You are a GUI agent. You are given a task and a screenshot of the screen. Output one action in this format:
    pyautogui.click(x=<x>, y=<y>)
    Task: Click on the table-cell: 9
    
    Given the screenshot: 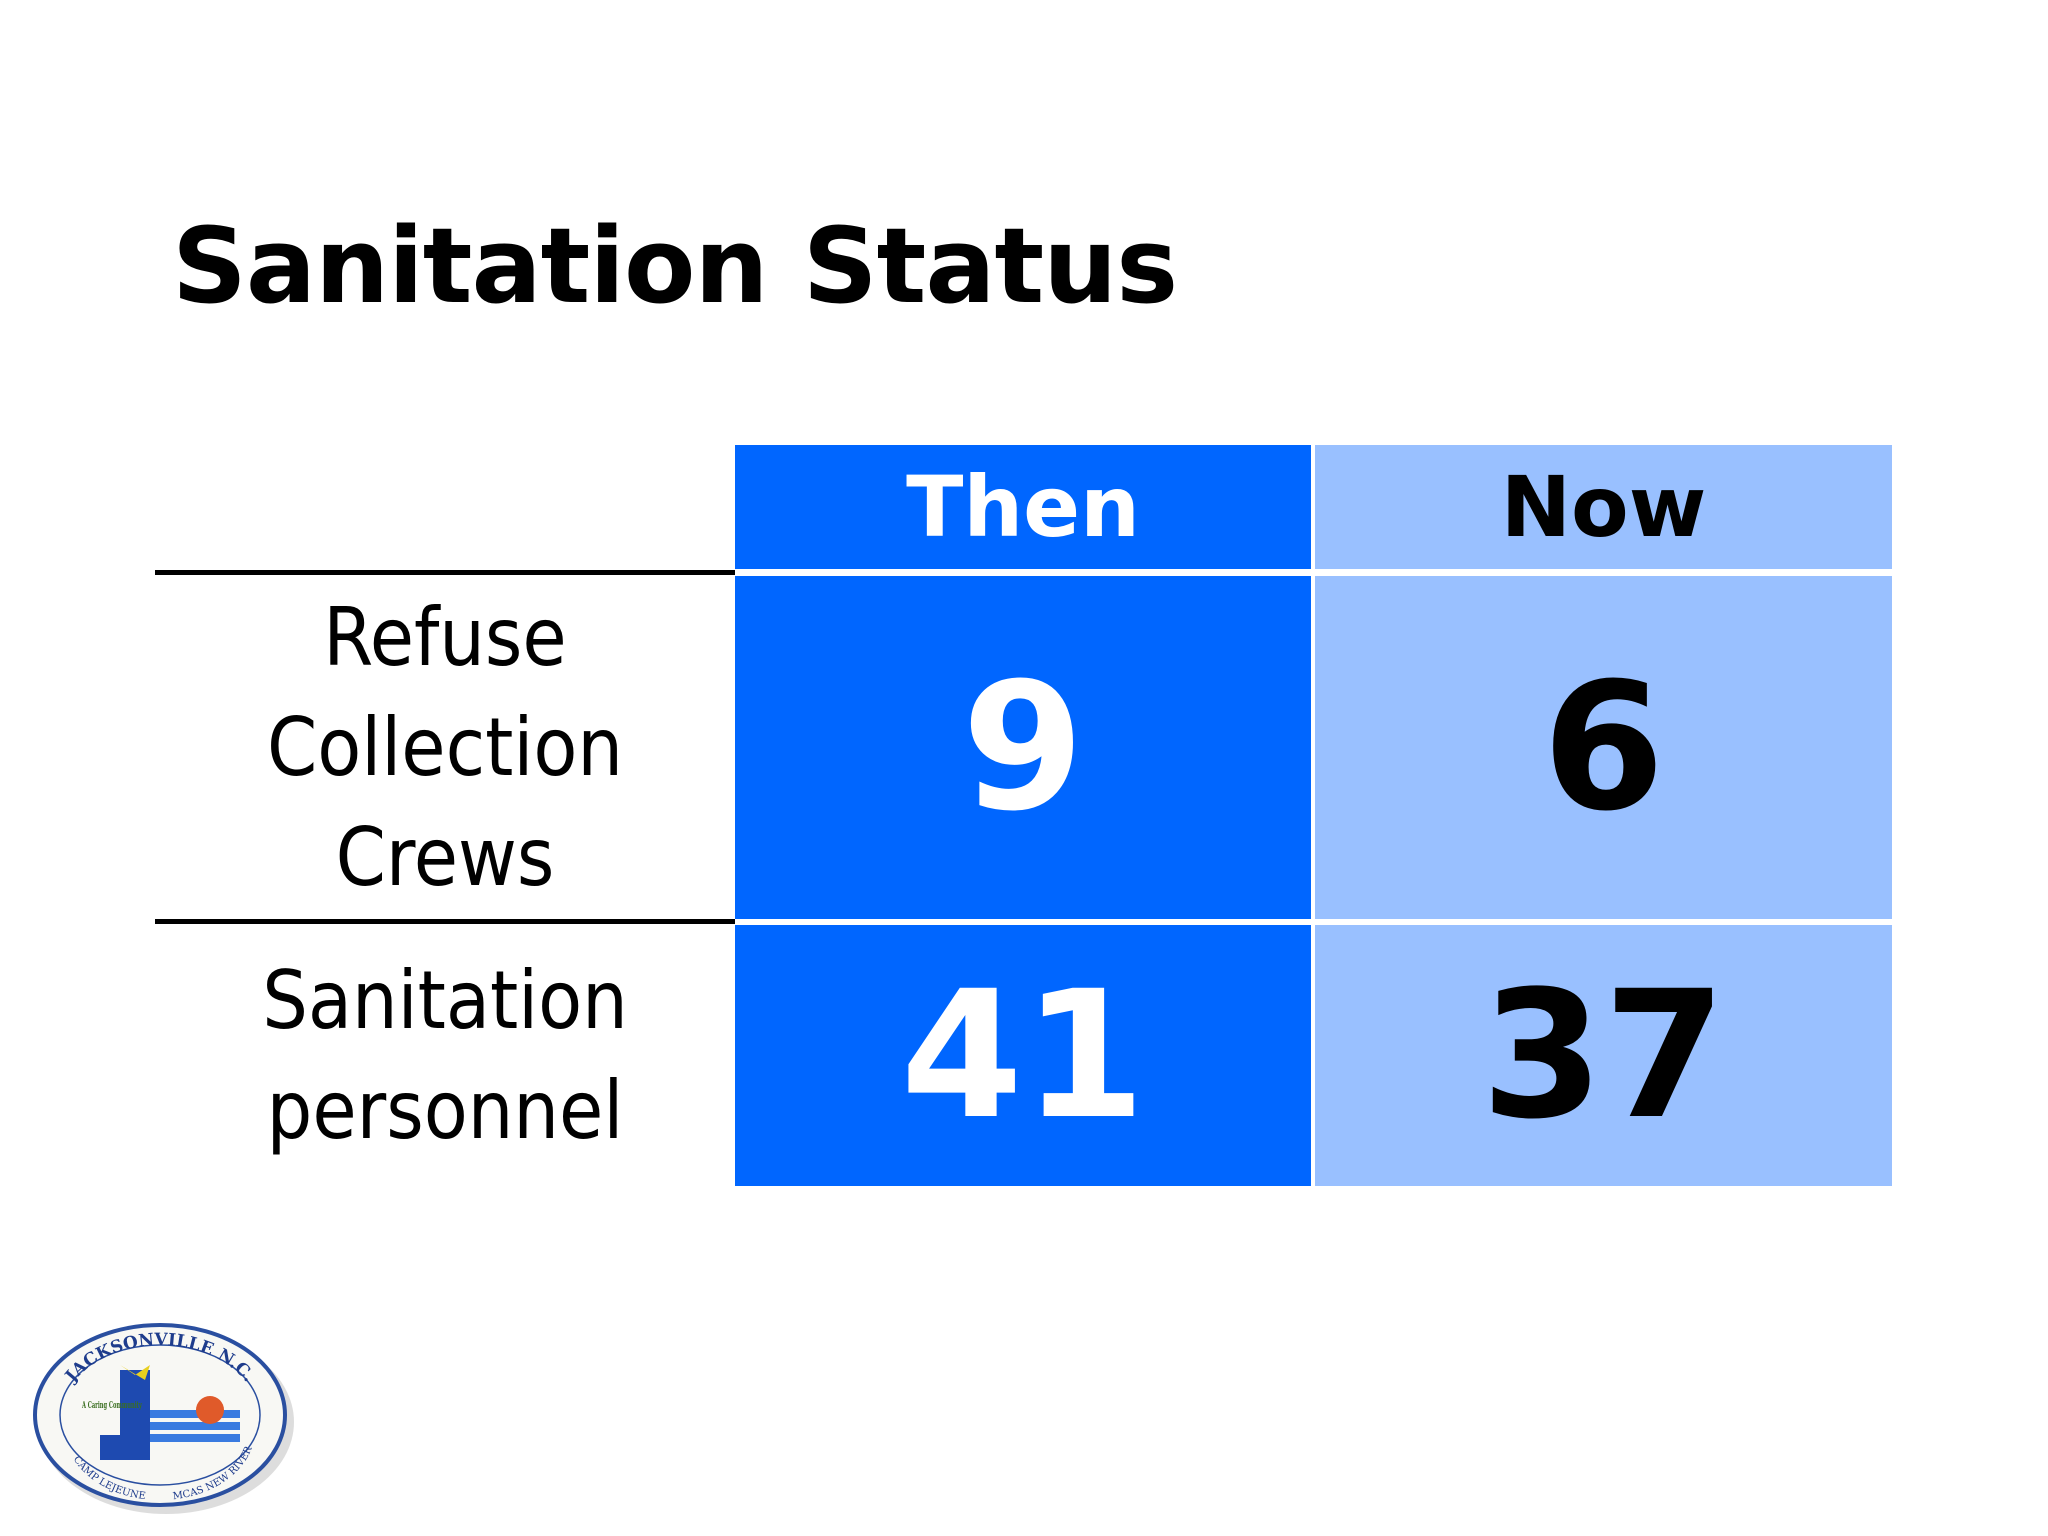 What is the action you would take?
    pyautogui.click(x=1023, y=747)
    